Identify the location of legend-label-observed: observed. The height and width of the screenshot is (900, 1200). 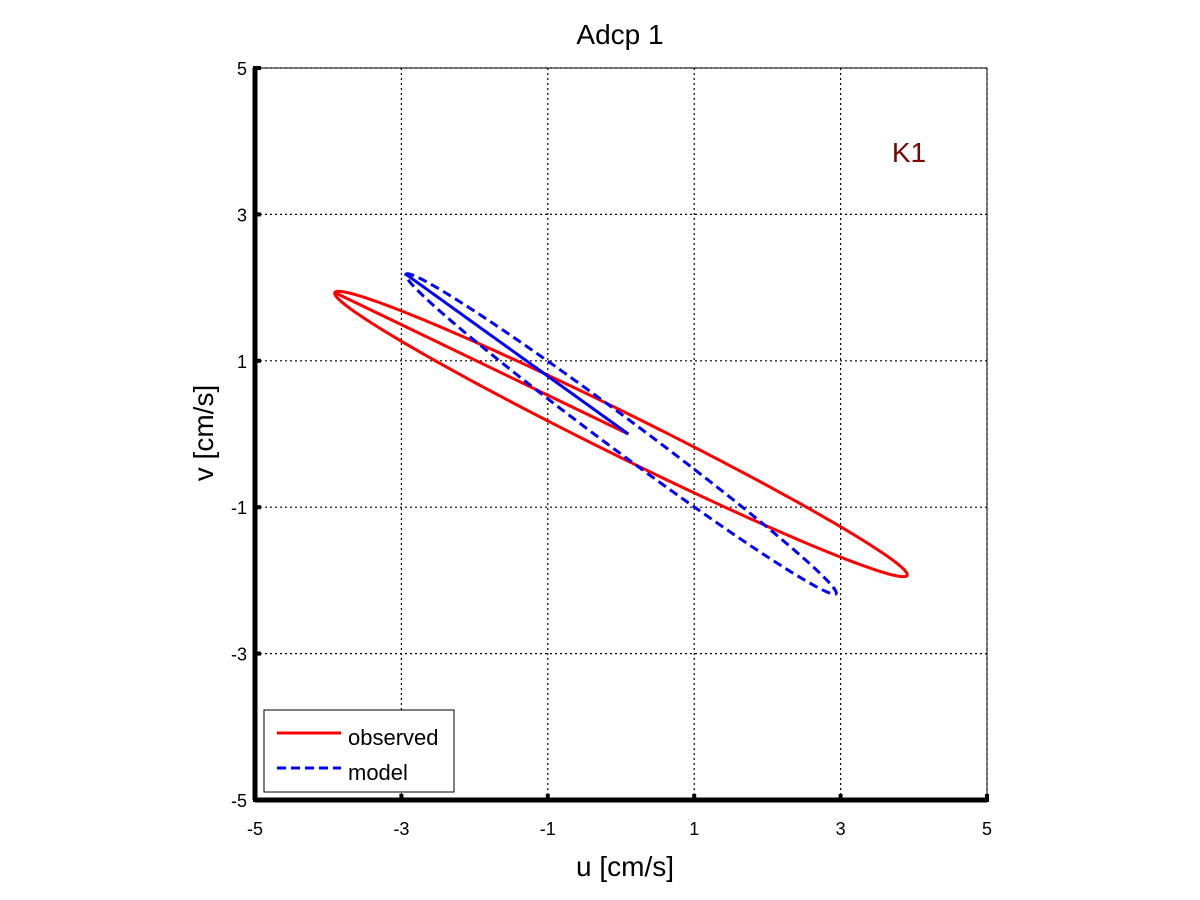
(393, 737).